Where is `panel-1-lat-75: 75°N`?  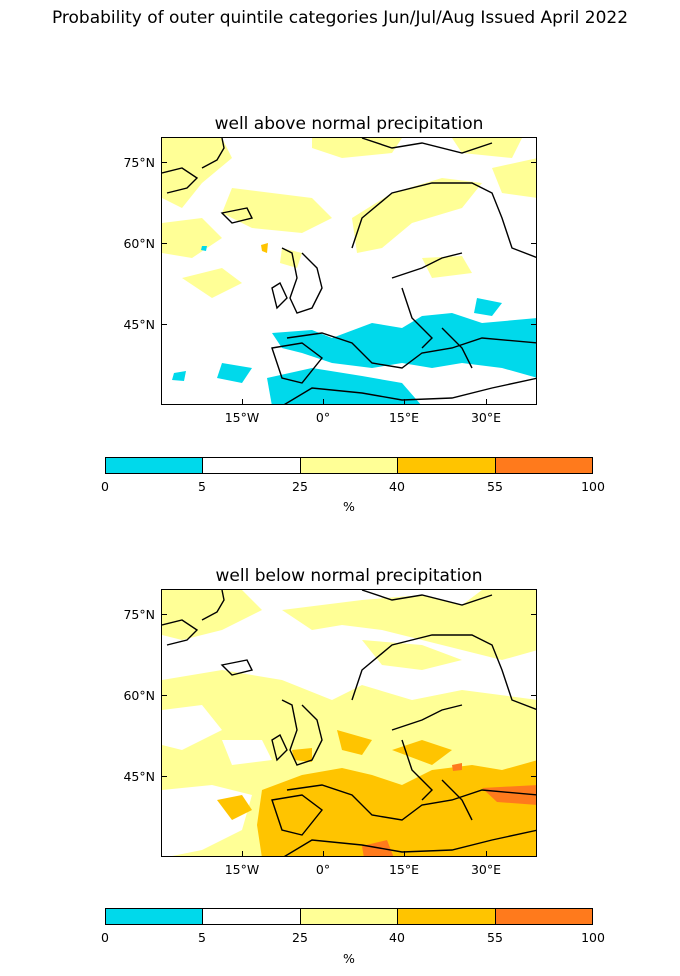 panel-1-lat-75: 75°N is located at coordinates (139, 162).